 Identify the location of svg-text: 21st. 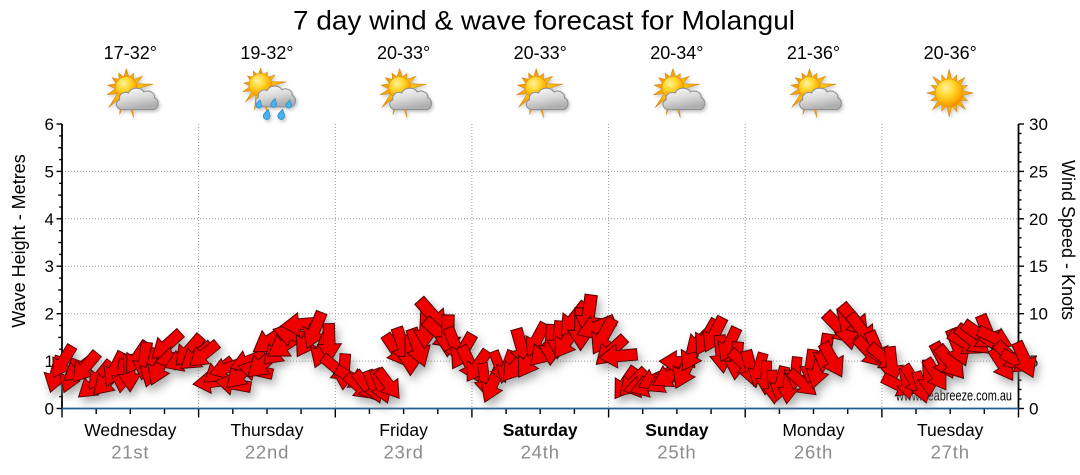
(130, 452).